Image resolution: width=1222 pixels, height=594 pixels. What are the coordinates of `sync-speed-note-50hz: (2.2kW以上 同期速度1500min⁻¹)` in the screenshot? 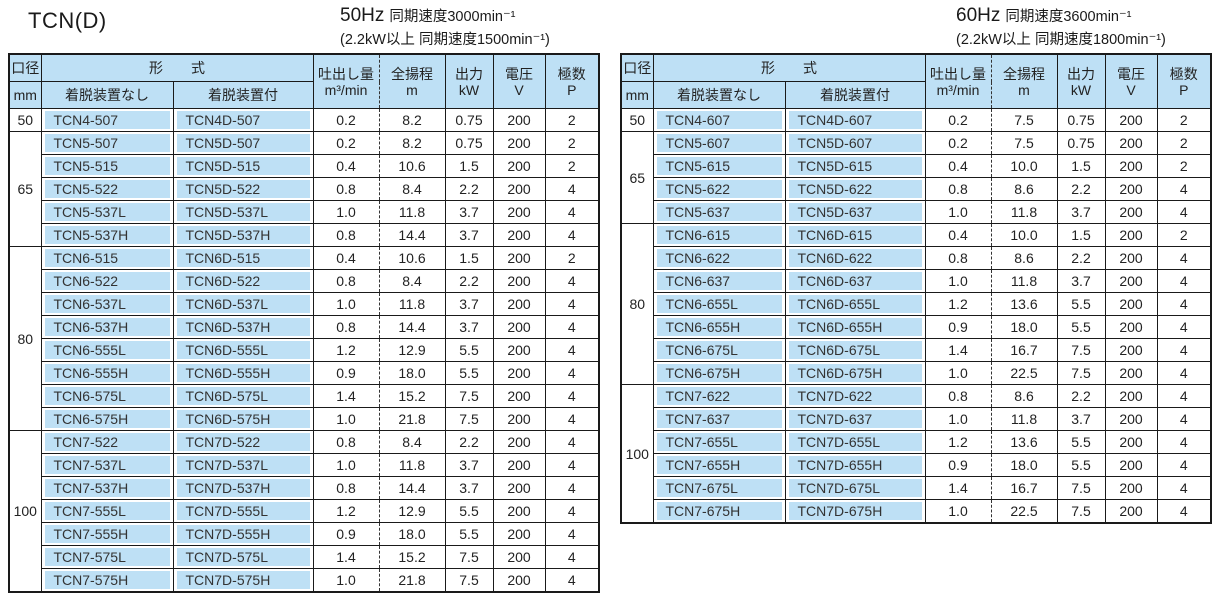 It's located at (445, 39).